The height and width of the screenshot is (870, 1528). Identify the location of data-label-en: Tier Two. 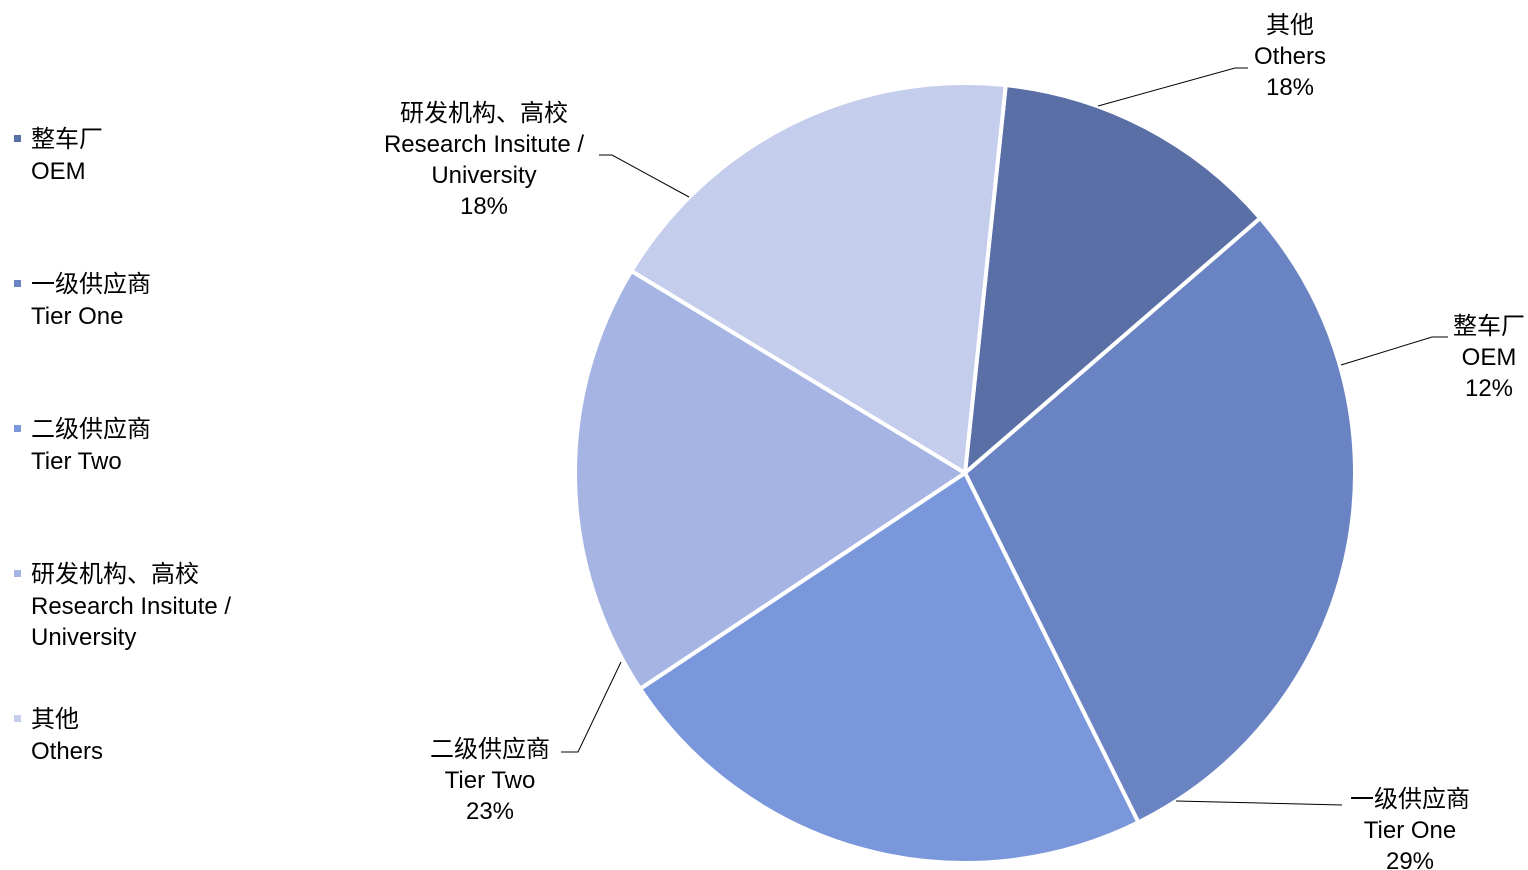
(490, 780).